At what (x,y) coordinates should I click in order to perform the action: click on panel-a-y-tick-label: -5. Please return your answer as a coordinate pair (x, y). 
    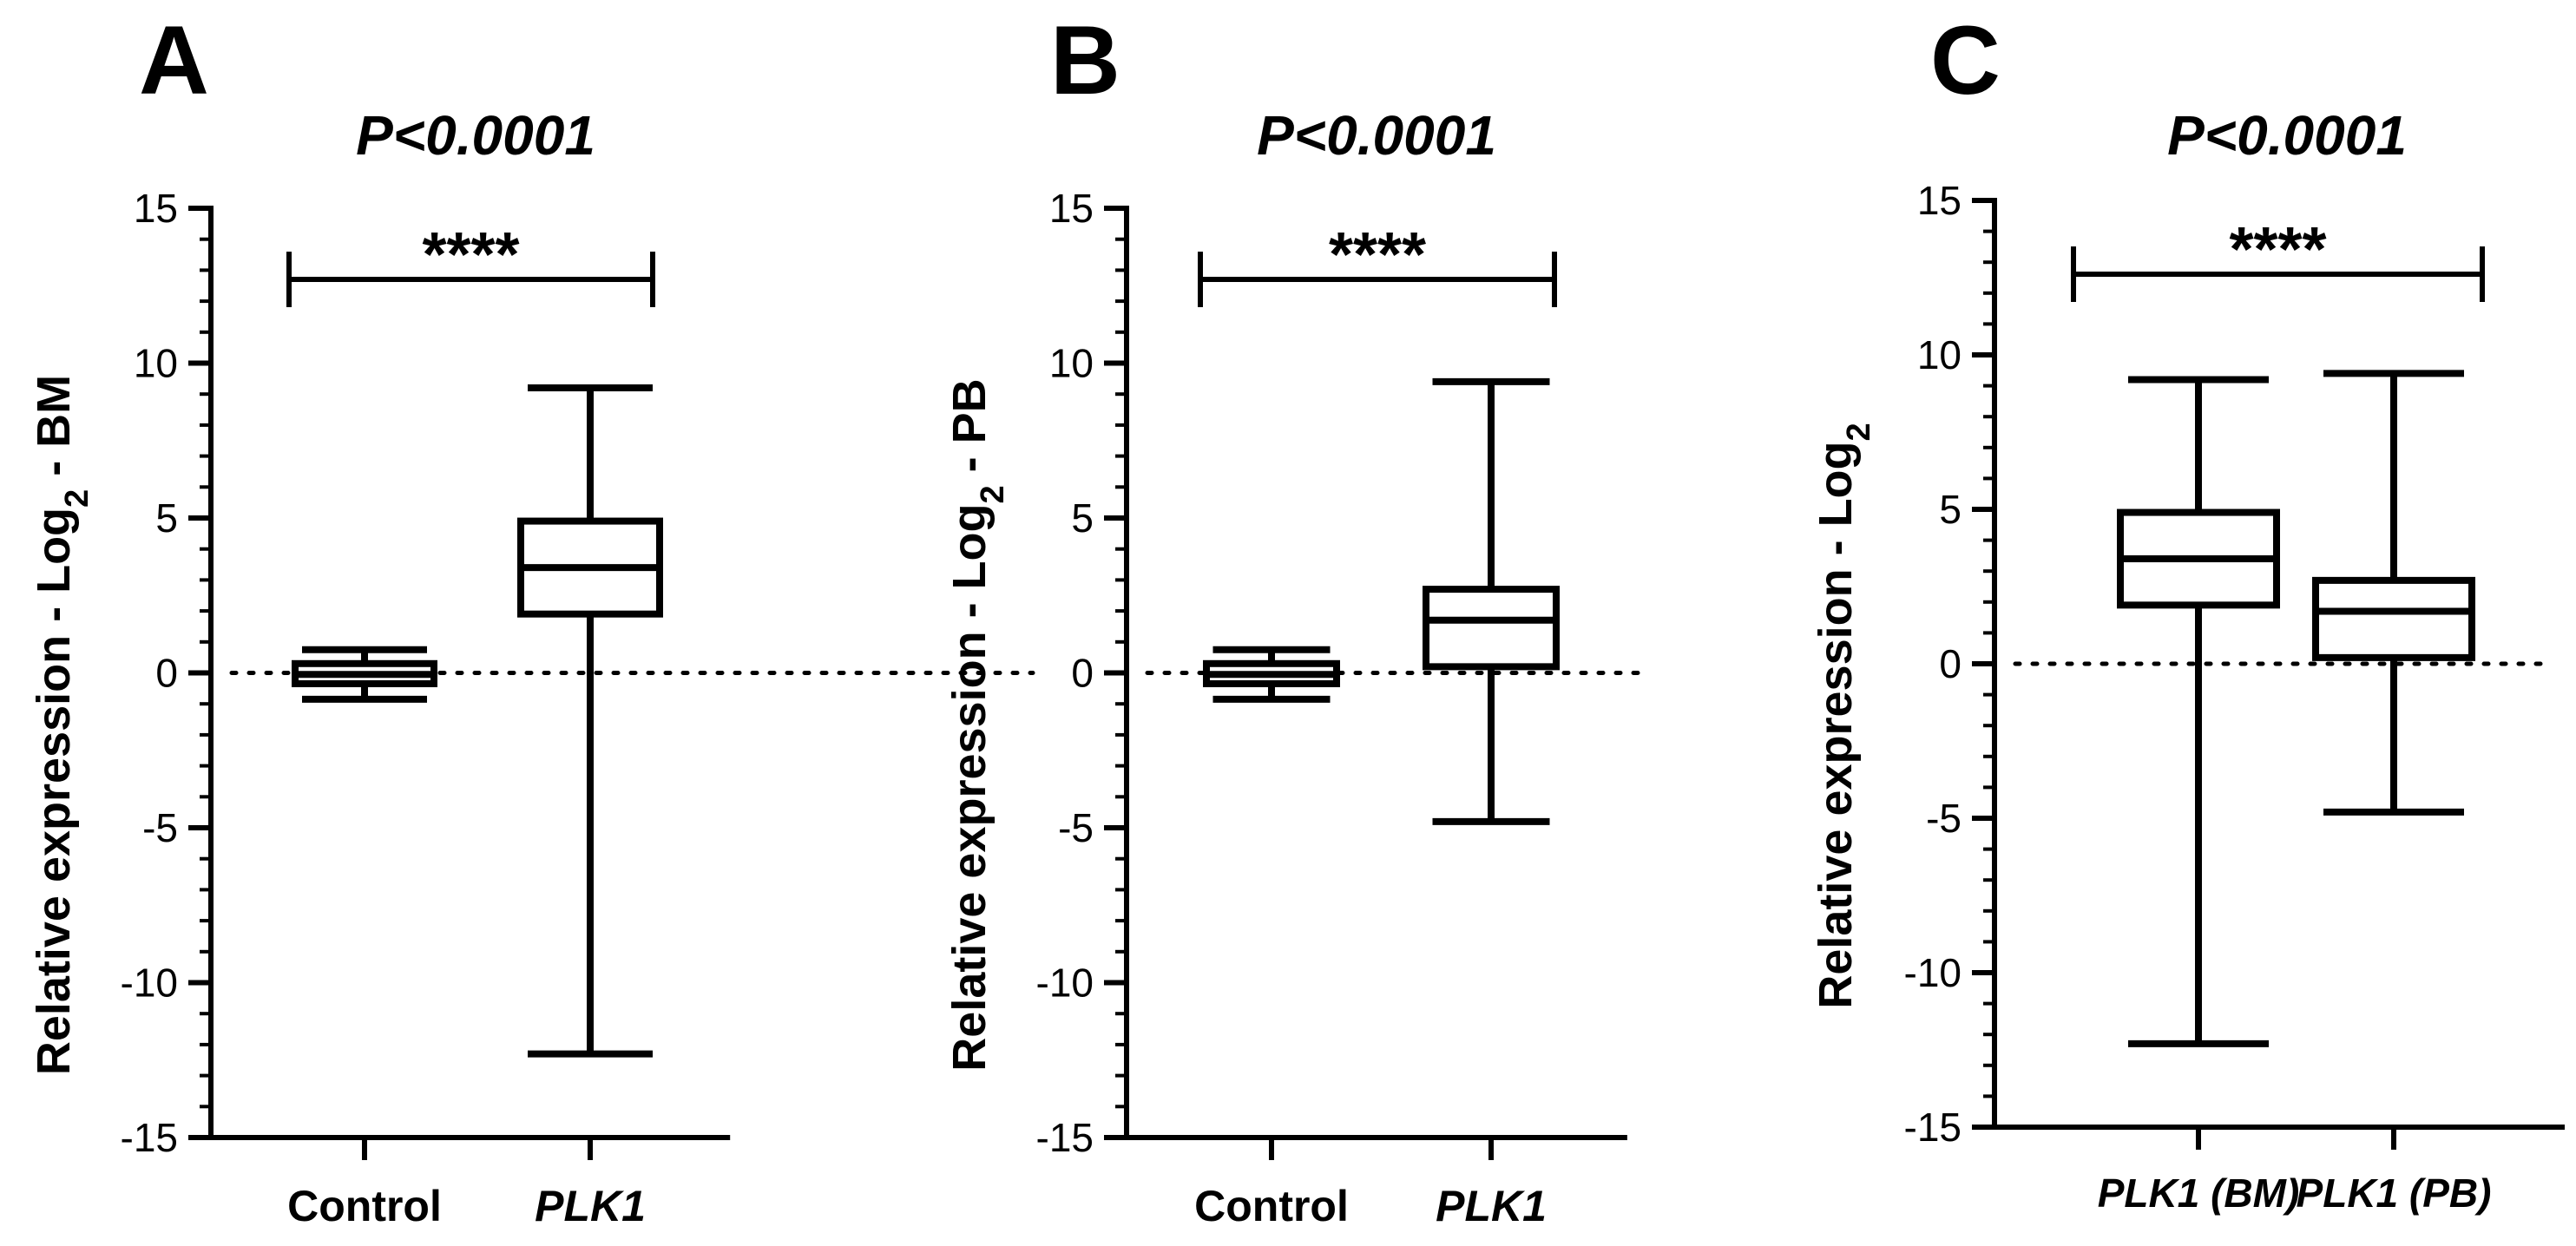
    Looking at the image, I should click on (160, 828).